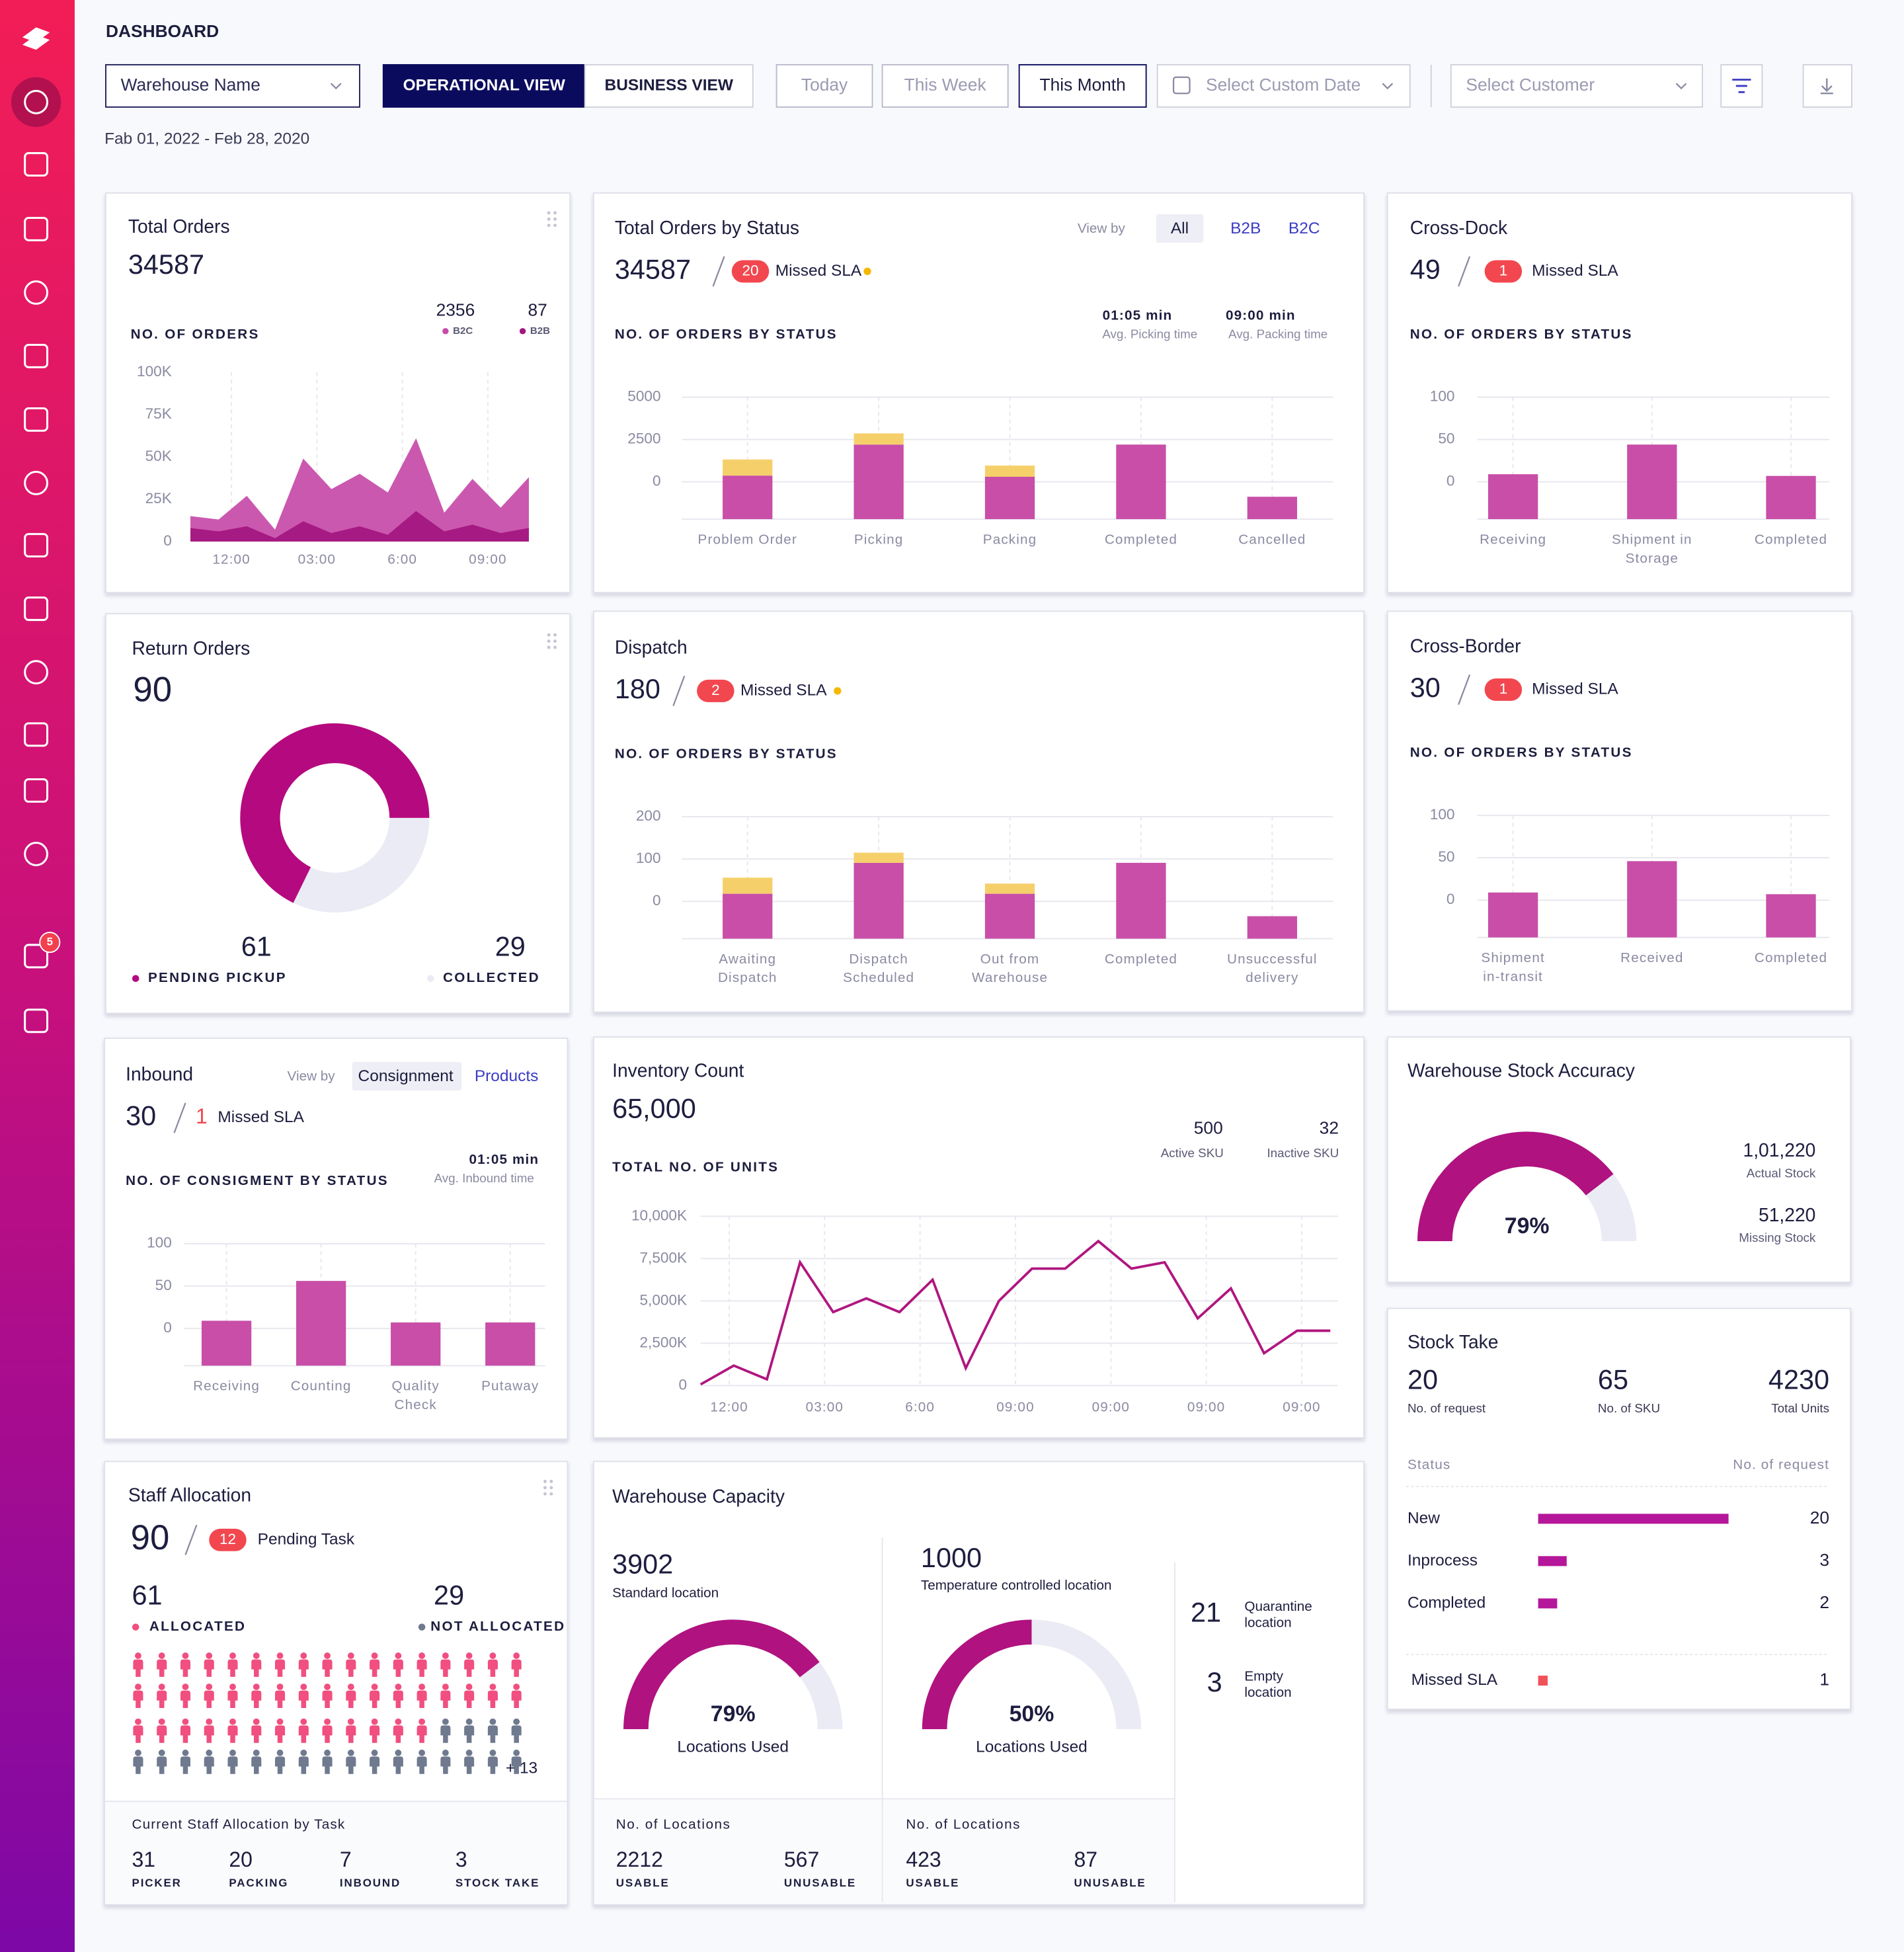 This screenshot has height=1952, width=1904. What do you see at coordinates (1515, 1186) in the screenshot?
I see `gauge-value` at bounding box center [1515, 1186].